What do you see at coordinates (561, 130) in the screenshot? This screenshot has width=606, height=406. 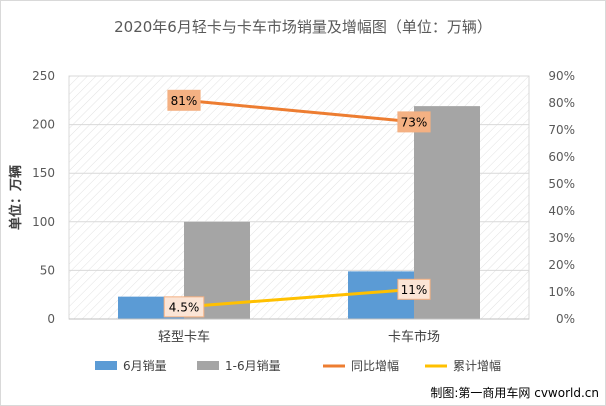 I see `y2-tick-label: 70%` at bounding box center [561, 130].